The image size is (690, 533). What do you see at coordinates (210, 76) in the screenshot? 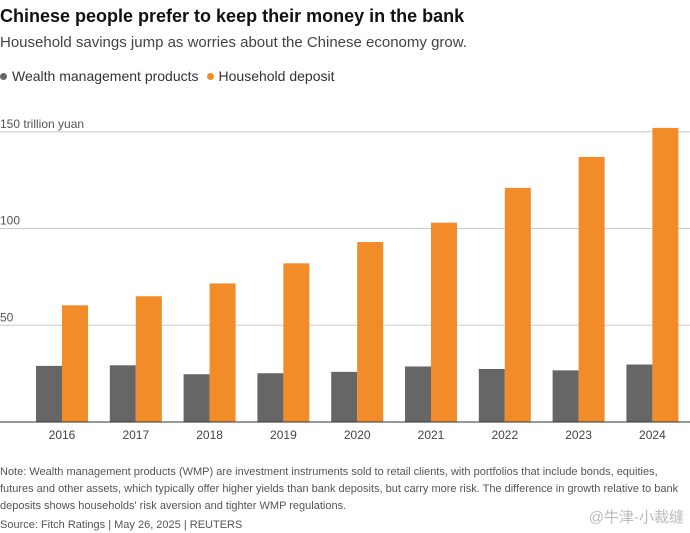
I see `legend-swatch-deposit` at bounding box center [210, 76].